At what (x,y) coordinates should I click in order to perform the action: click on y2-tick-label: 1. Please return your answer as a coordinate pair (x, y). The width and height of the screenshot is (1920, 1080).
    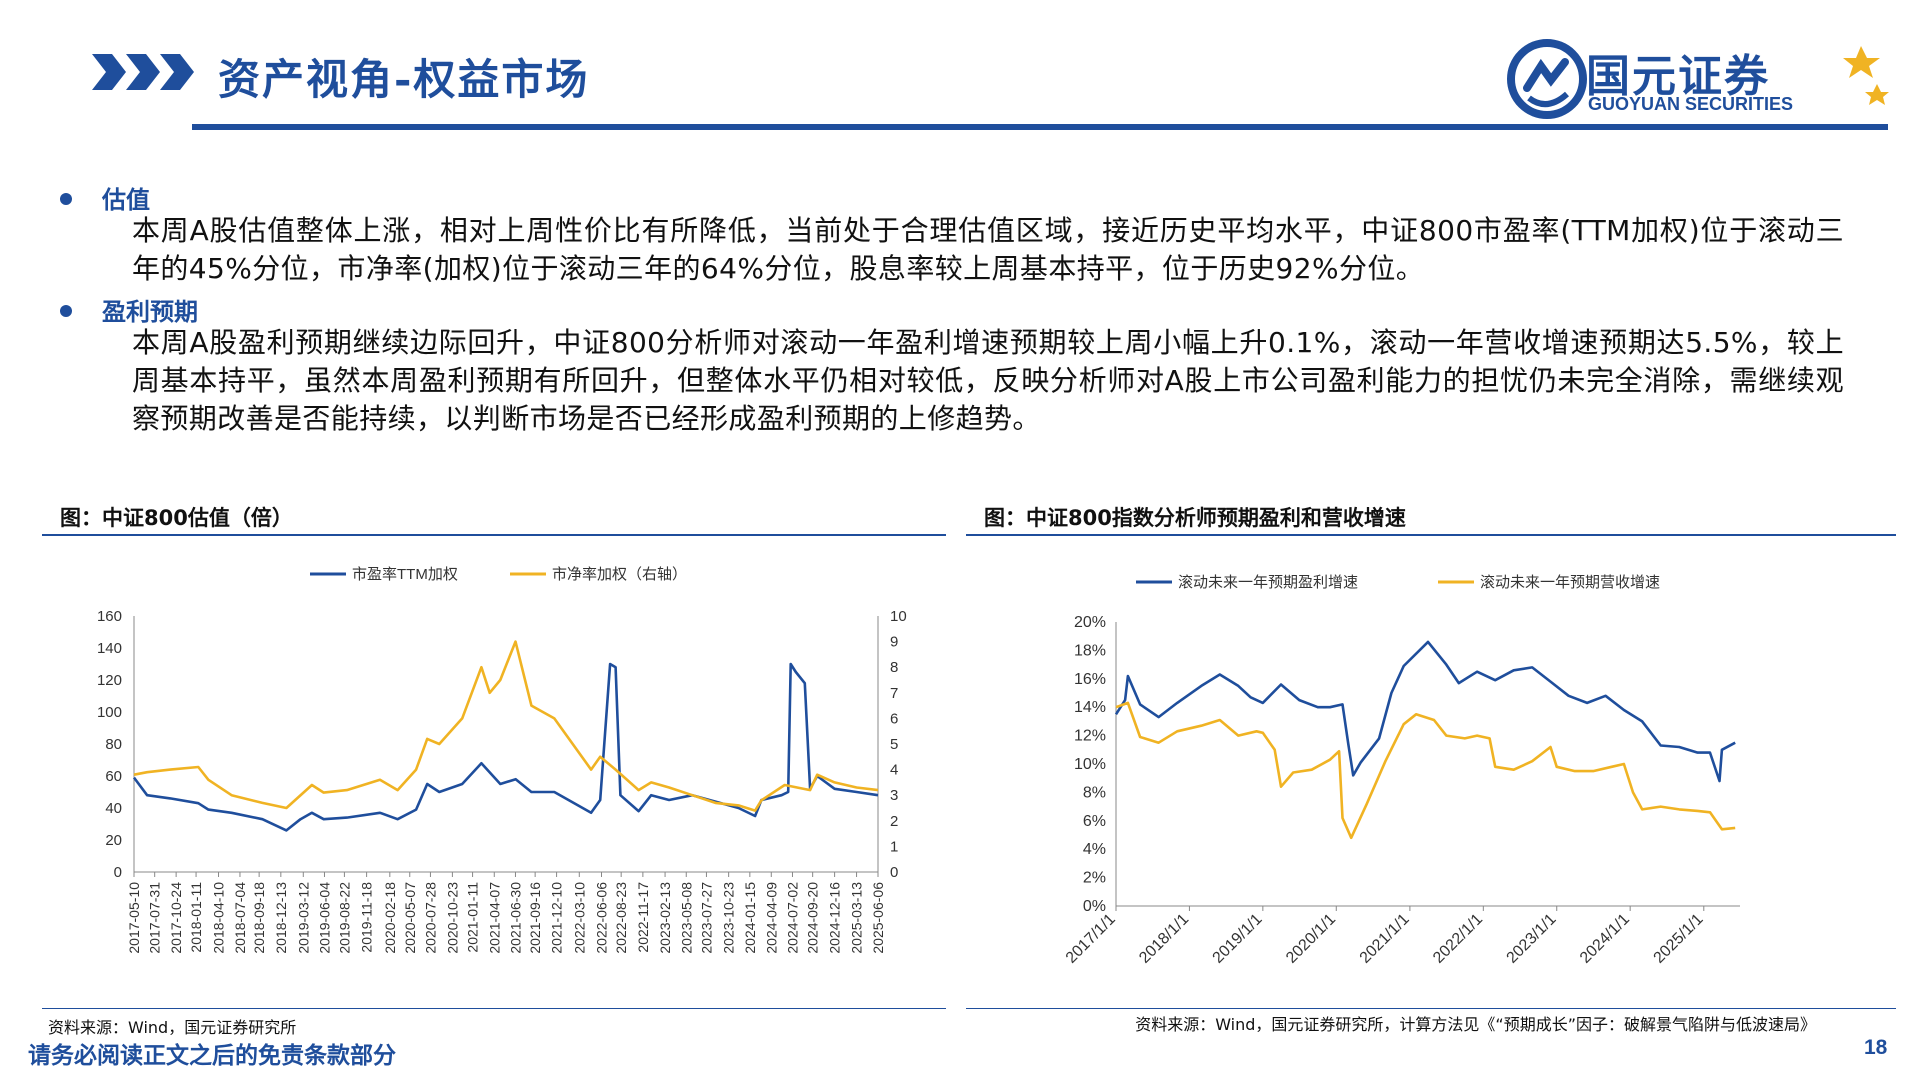
    Looking at the image, I should click on (894, 846).